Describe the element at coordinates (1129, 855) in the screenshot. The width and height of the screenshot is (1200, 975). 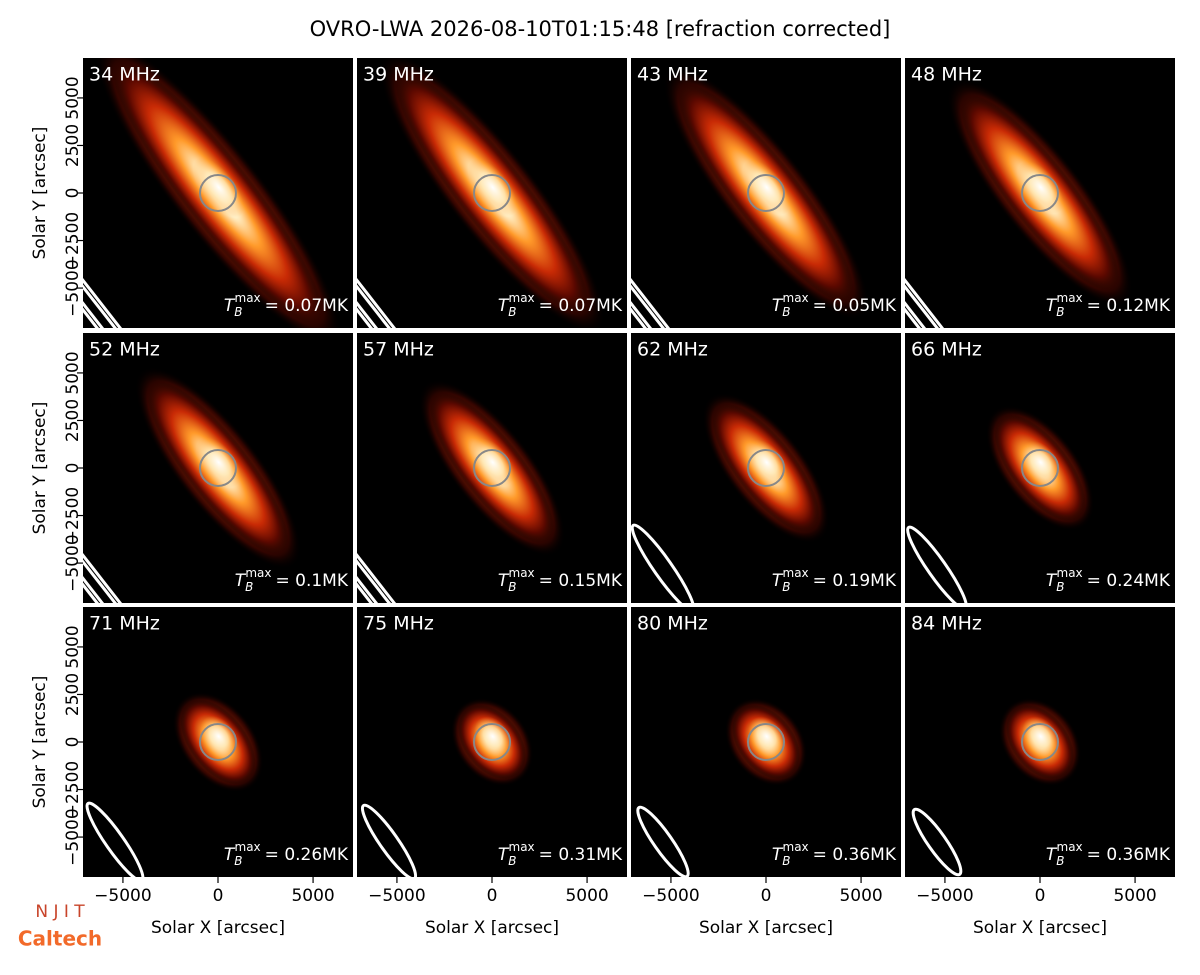
I see `tb-value: = 0.36MK` at that location.